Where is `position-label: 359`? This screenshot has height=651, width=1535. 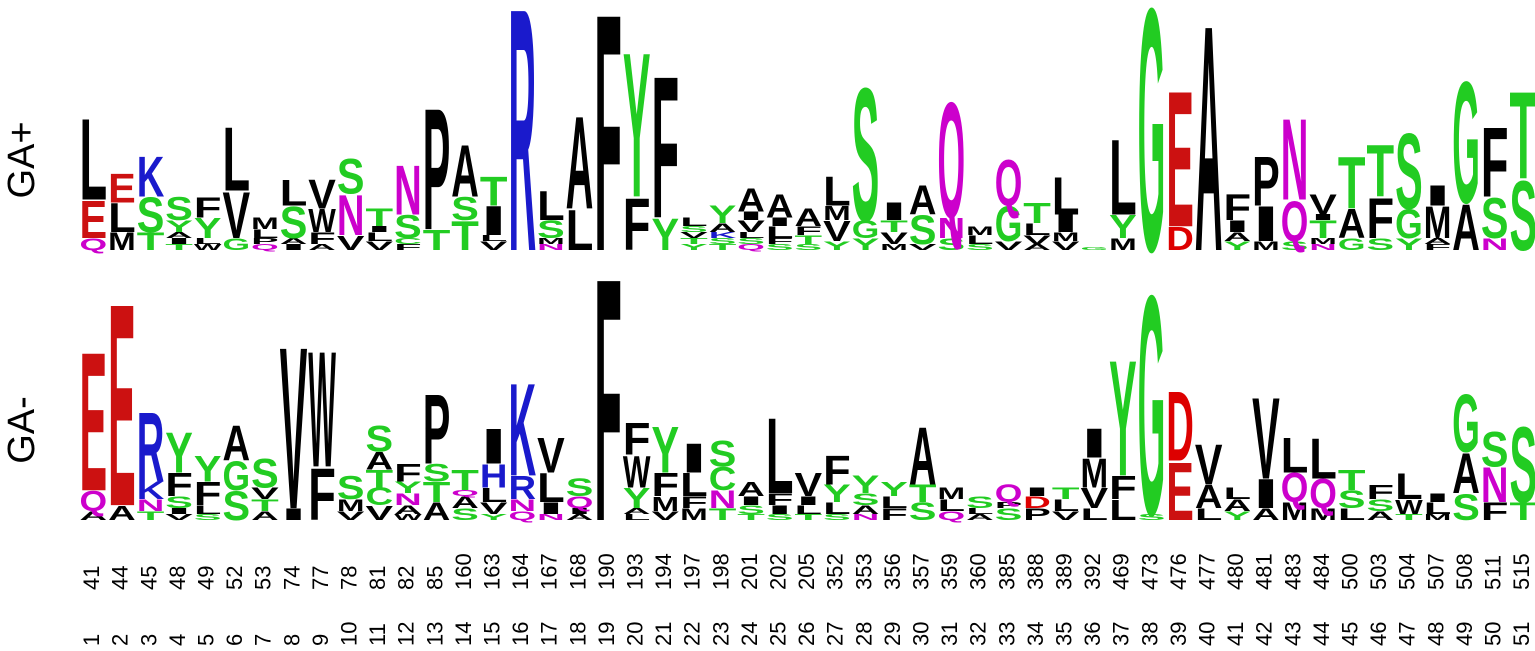
position-label: 359 is located at coordinates (949, 571).